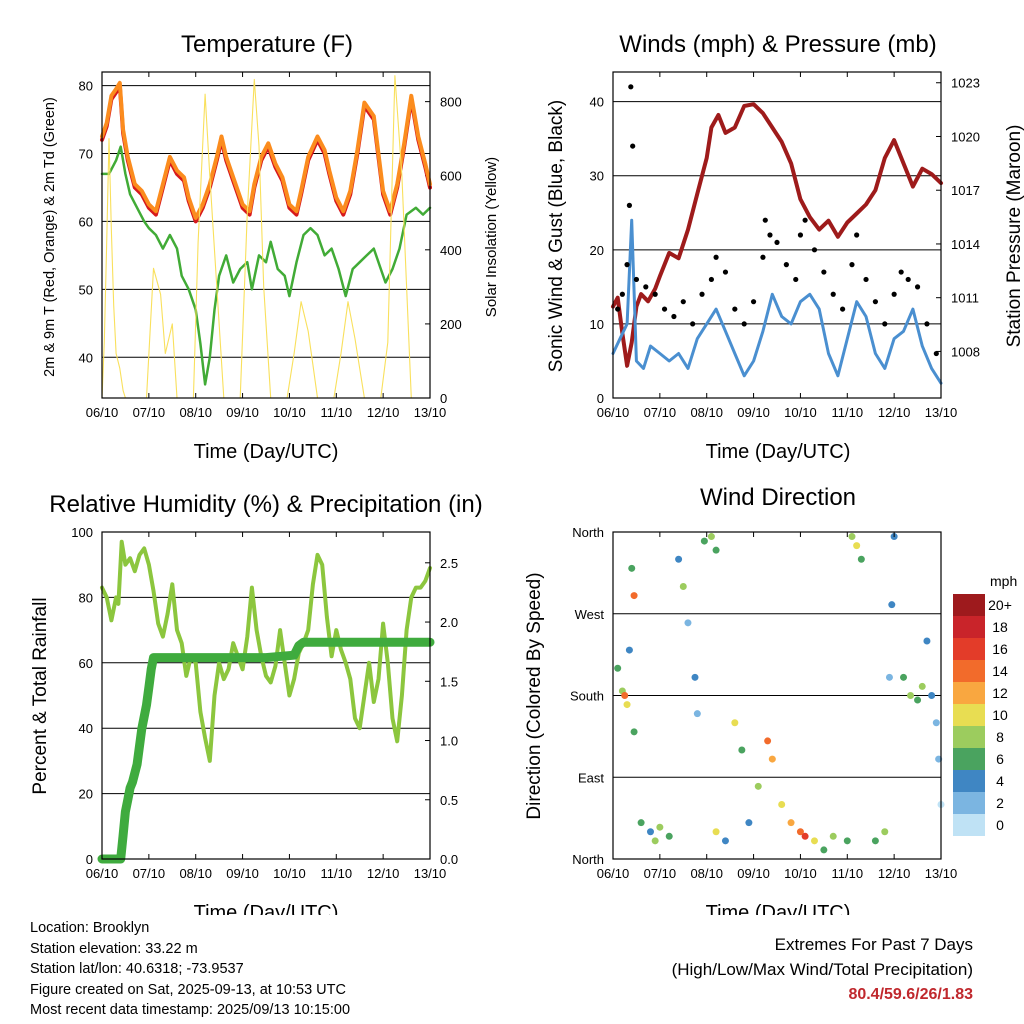 The width and height of the screenshot is (1024, 1024). I want to click on direction-x-tick-label: 12/10, so click(894, 873).